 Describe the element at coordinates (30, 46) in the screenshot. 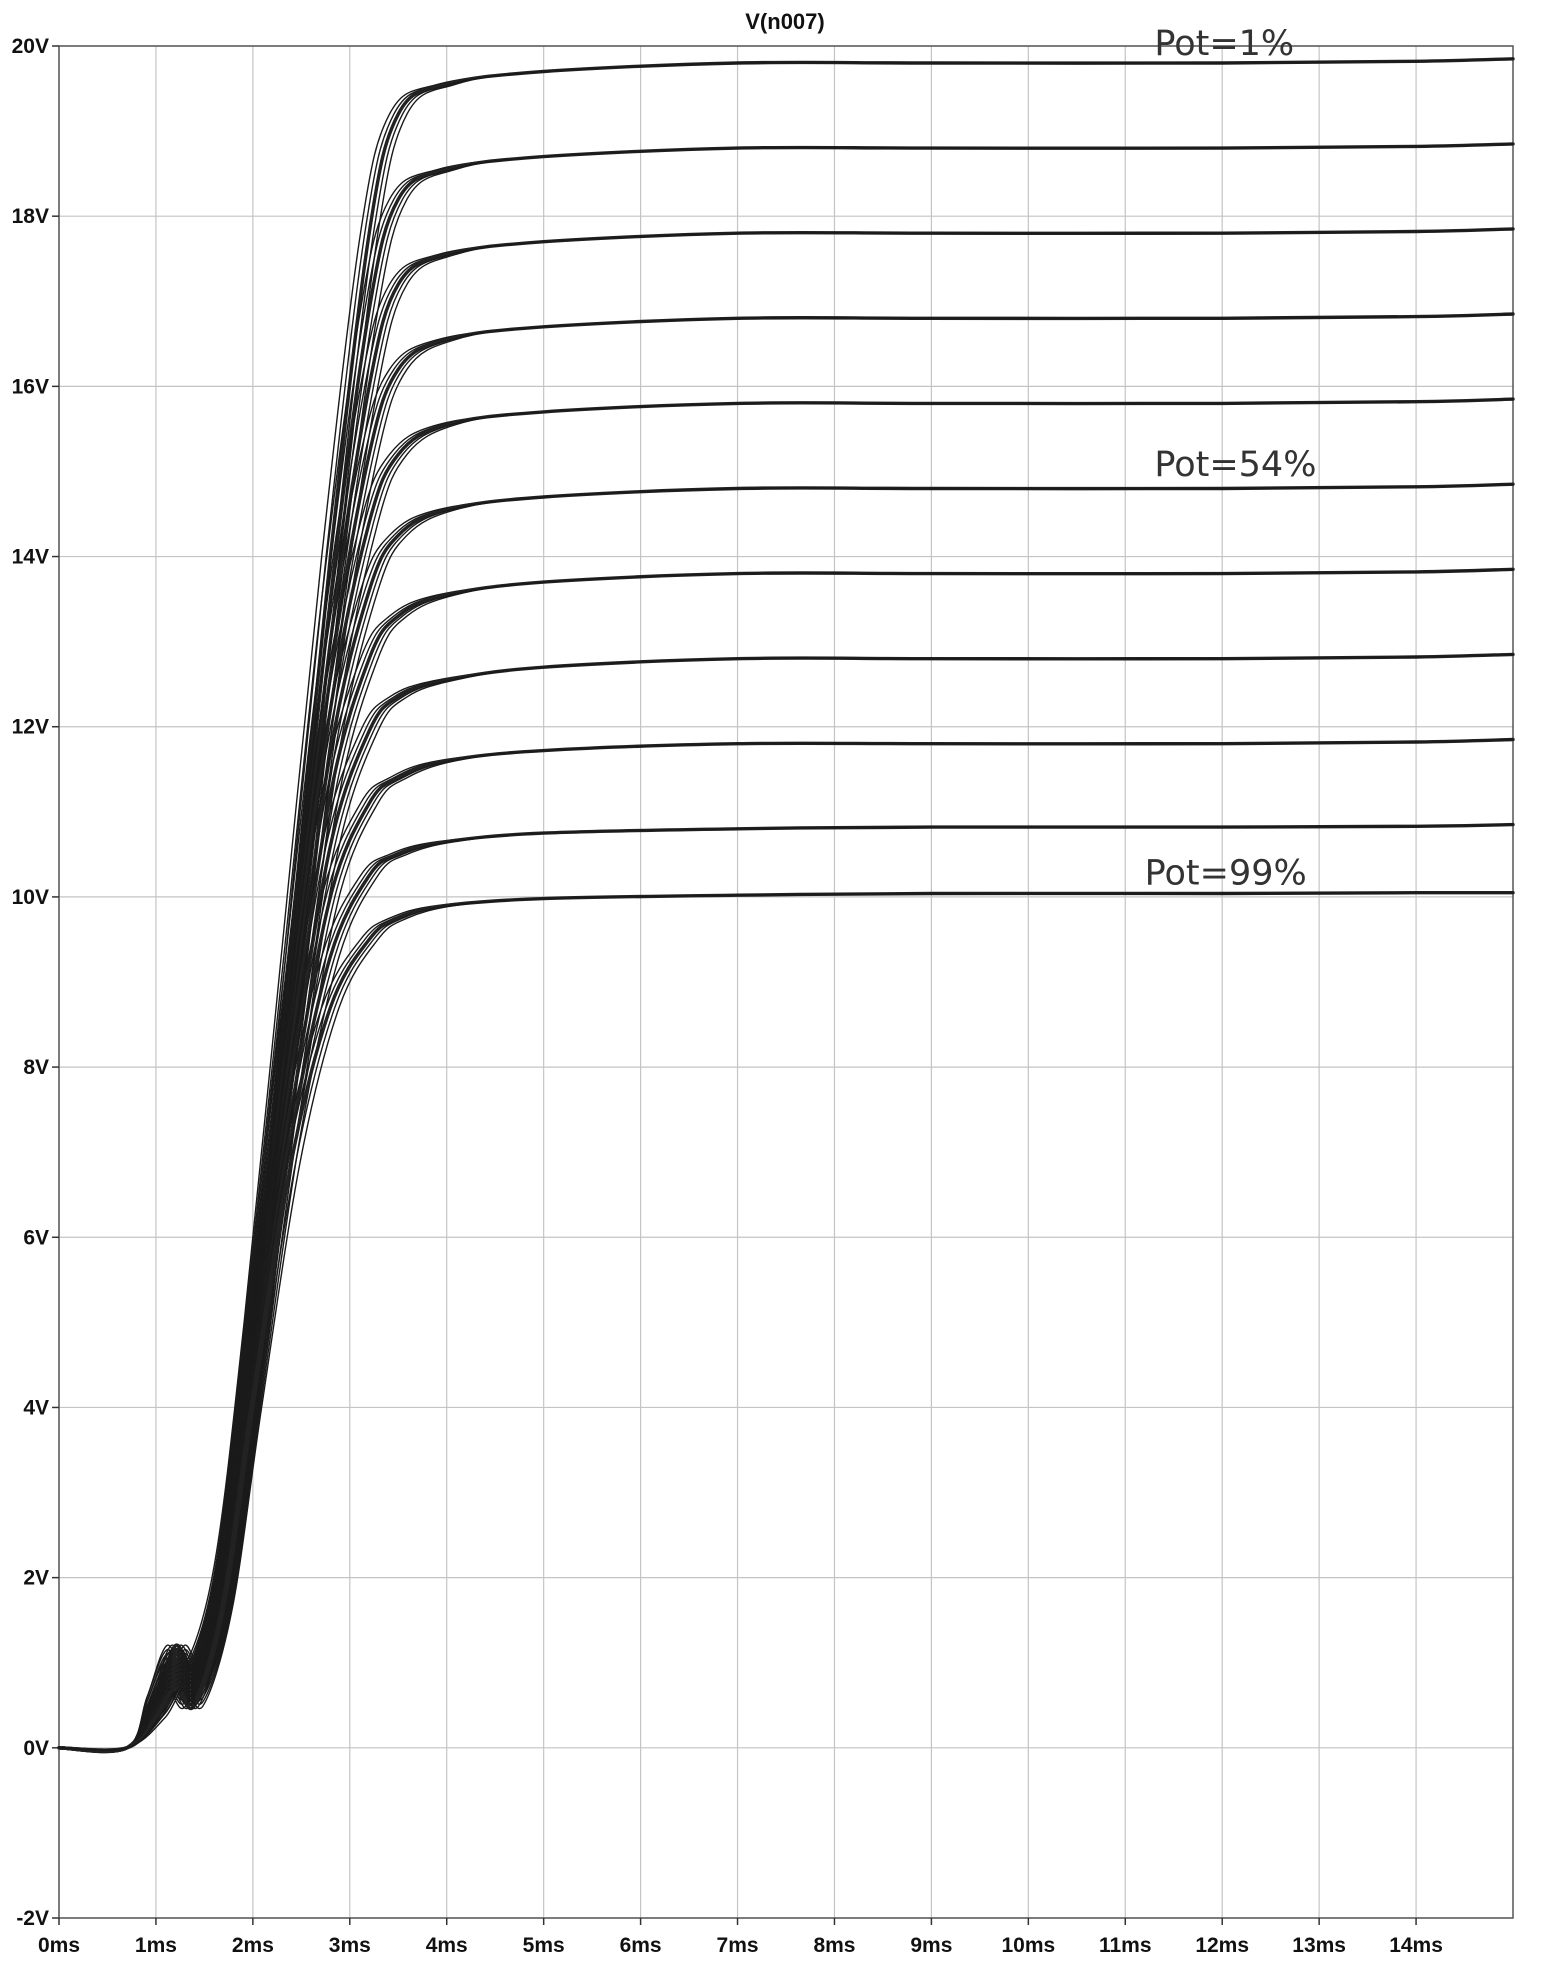

I see `y-tick-label: 20V` at that location.